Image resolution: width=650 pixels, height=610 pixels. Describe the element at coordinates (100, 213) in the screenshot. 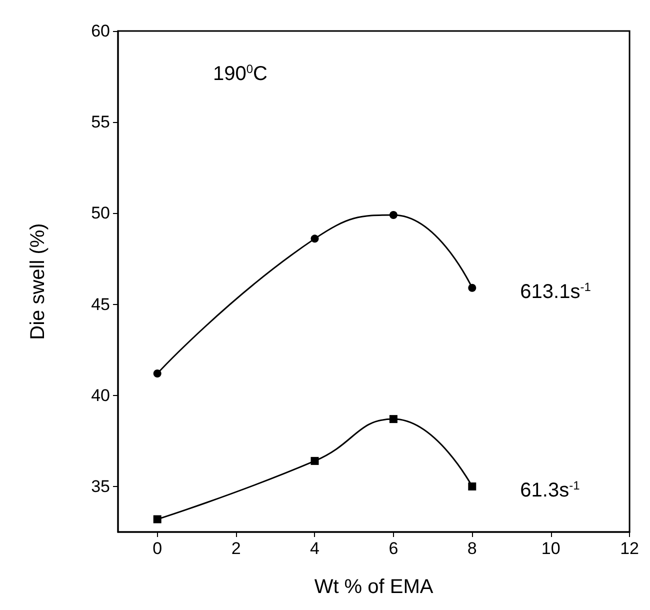

I see `y-tick-label: 50` at that location.